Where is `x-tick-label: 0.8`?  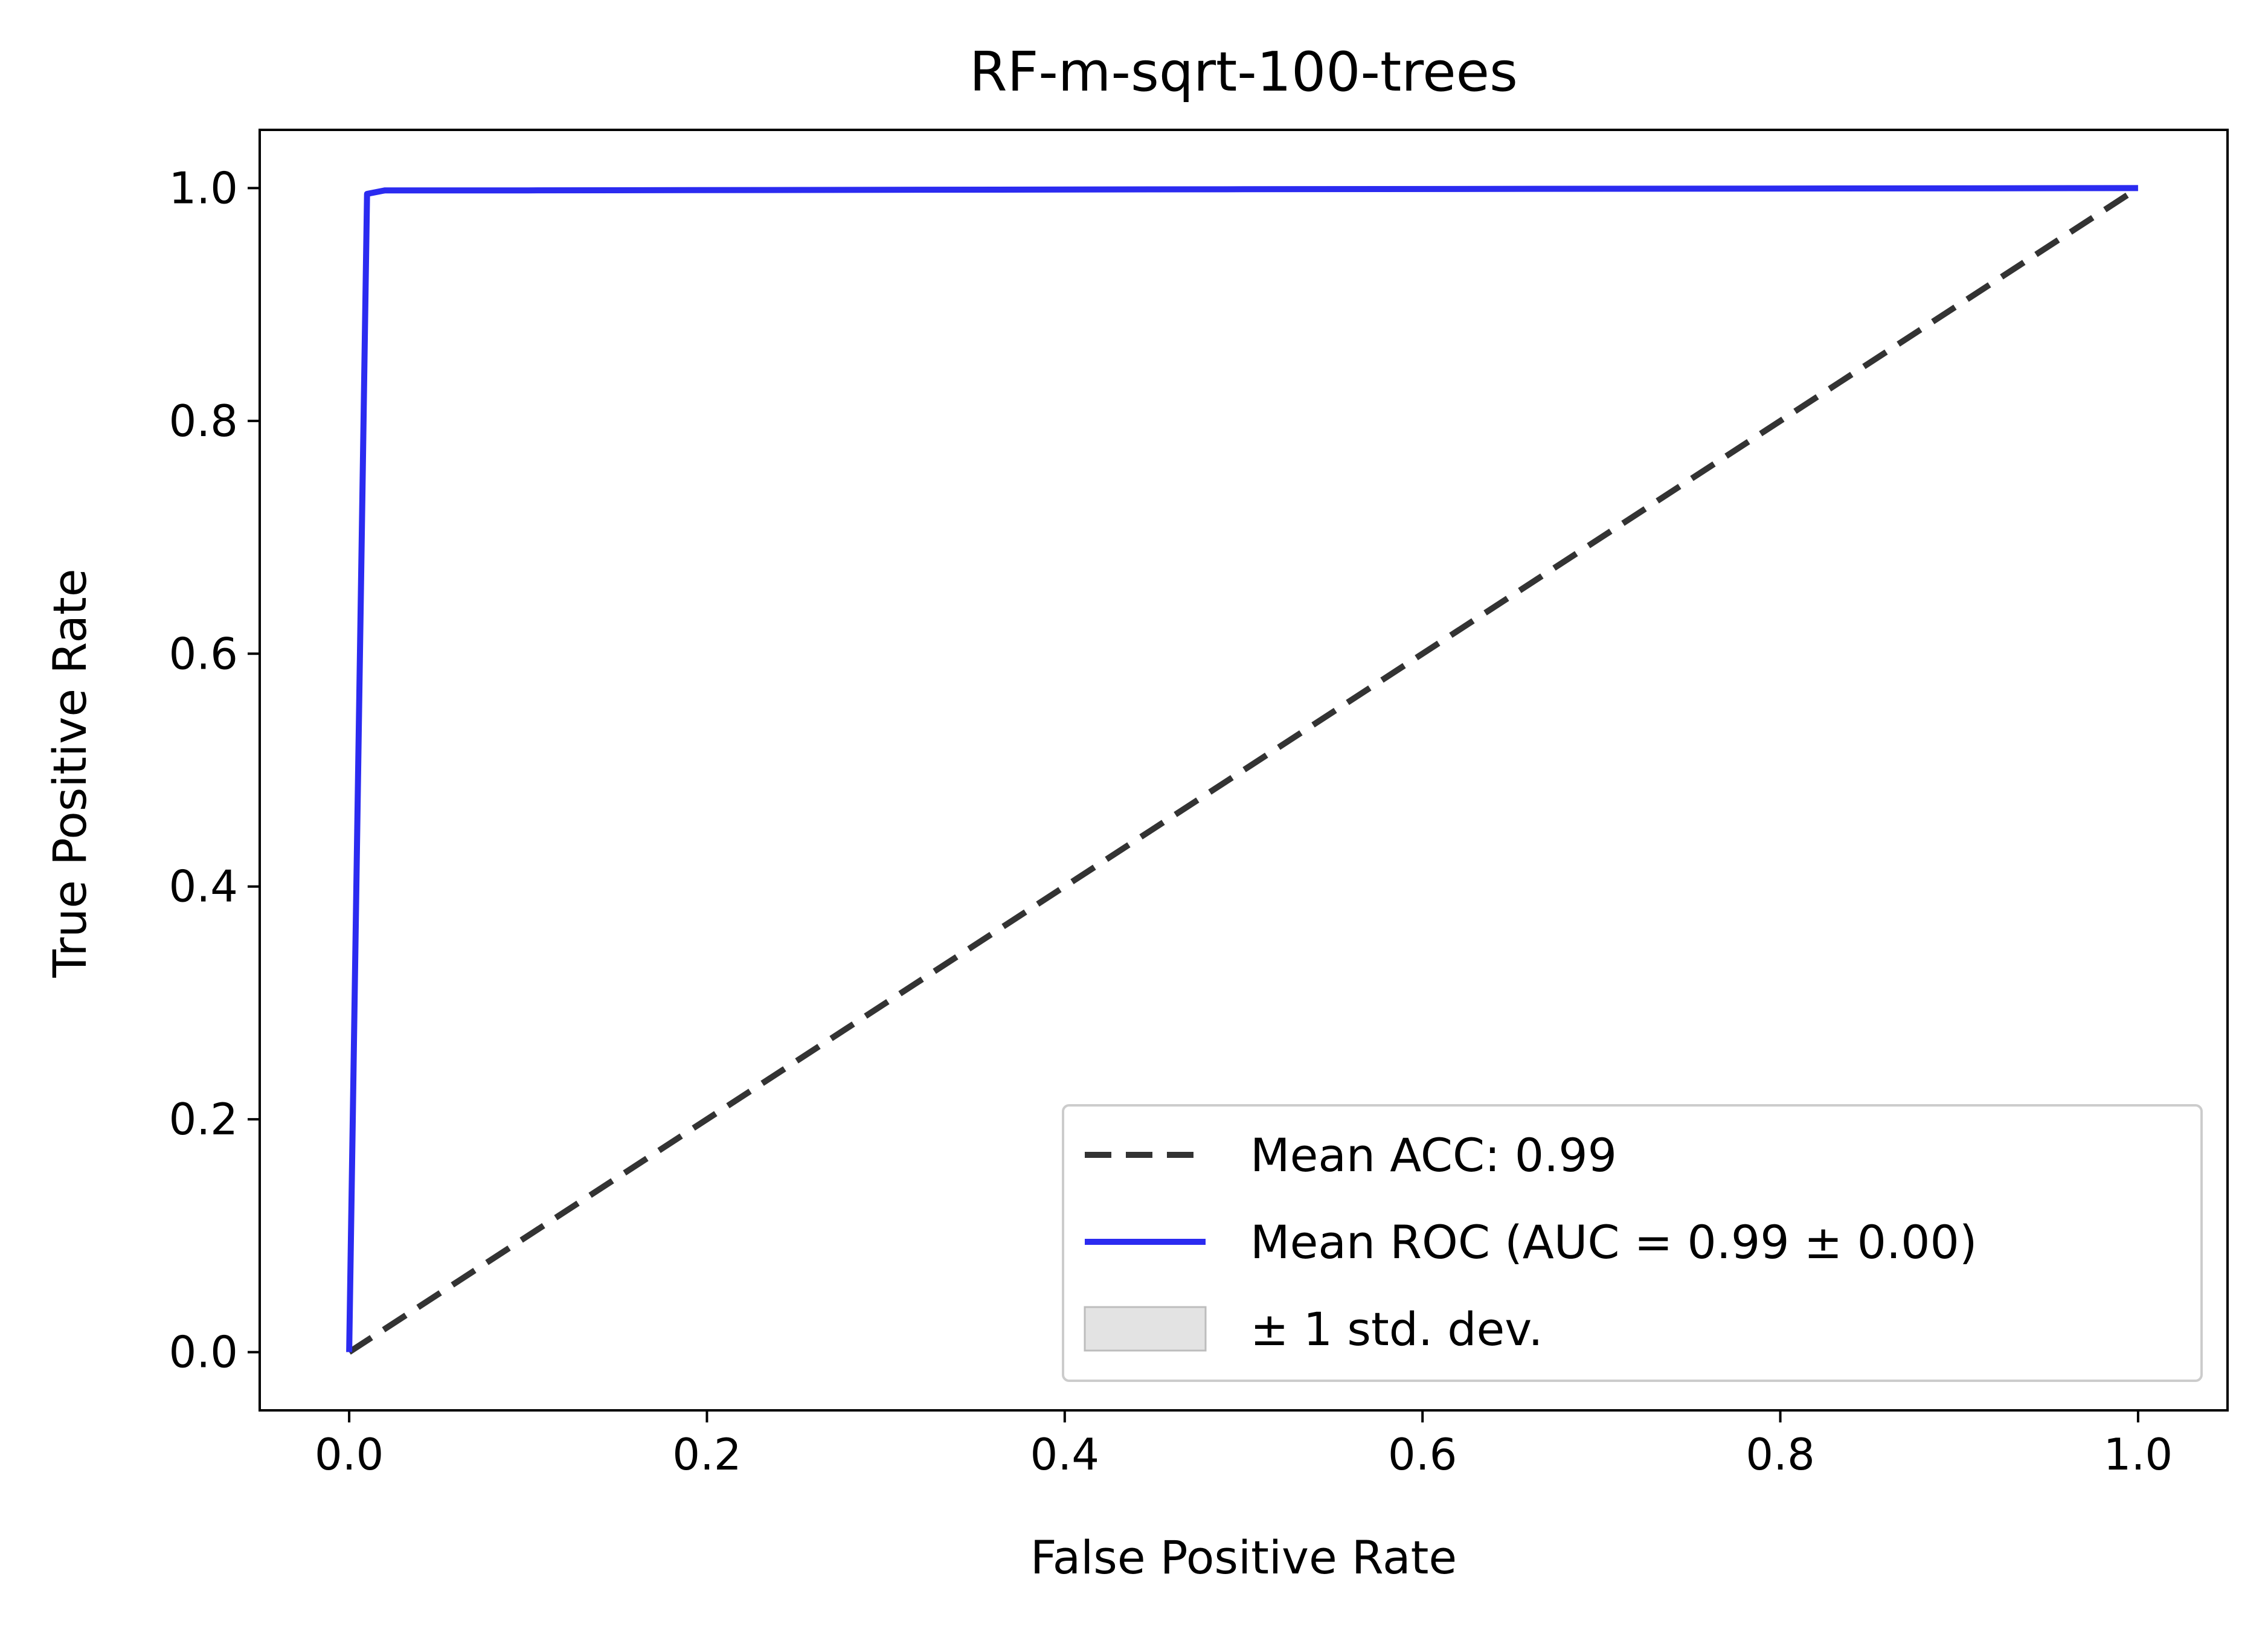 x-tick-label: 0.8 is located at coordinates (1780, 1454).